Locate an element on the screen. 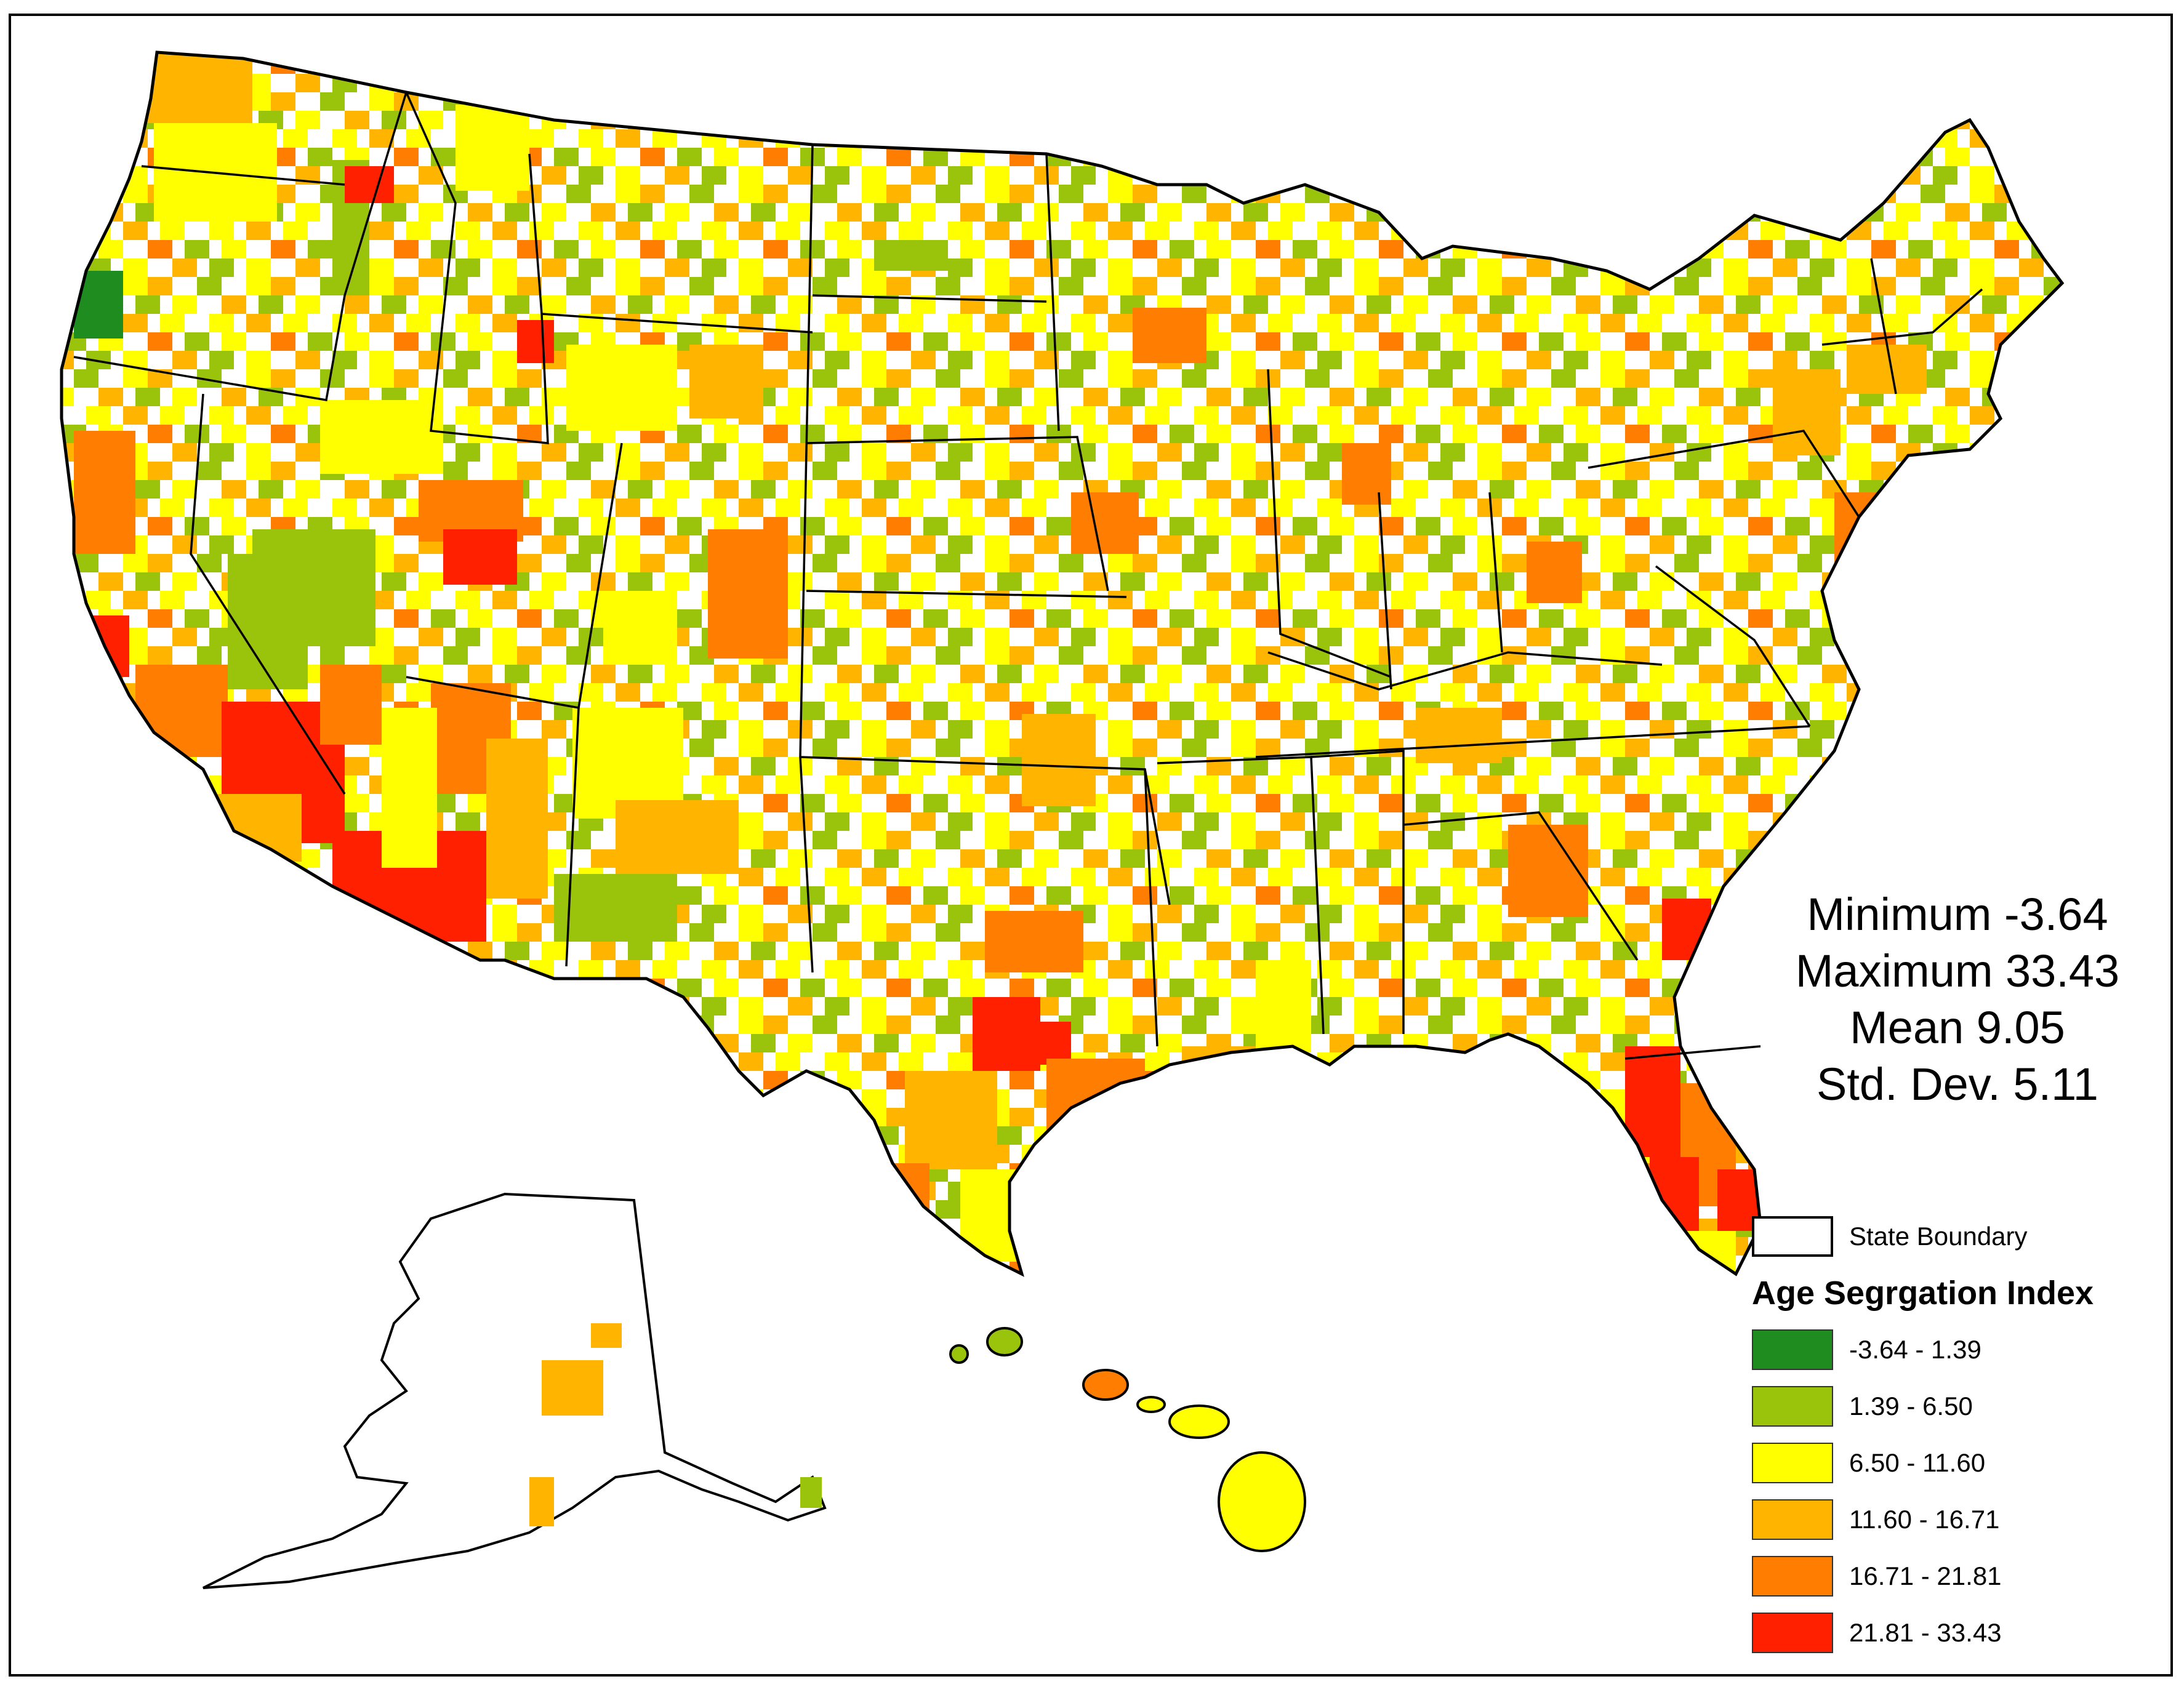  legend-label: 11.60 - 16.71 is located at coordinates (1925, 1519).